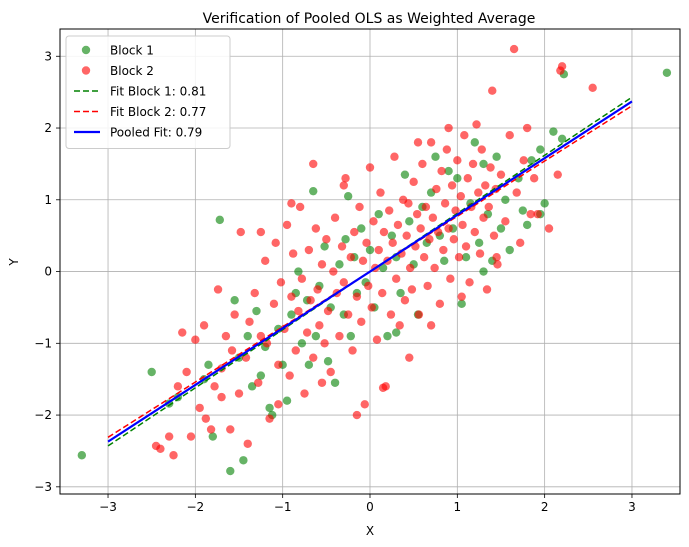  Describe the element at coordinates (283, 507) in the screenshot. I see `x-tick-label: −1` at that location.